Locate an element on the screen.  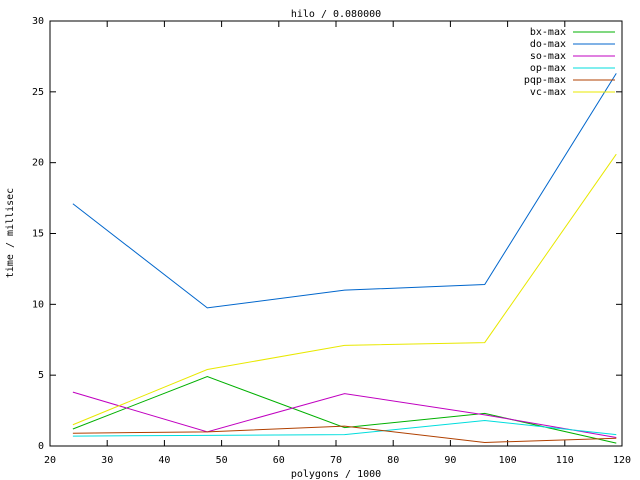
y-tick-label: 30 is located at coordinates (38, 21).